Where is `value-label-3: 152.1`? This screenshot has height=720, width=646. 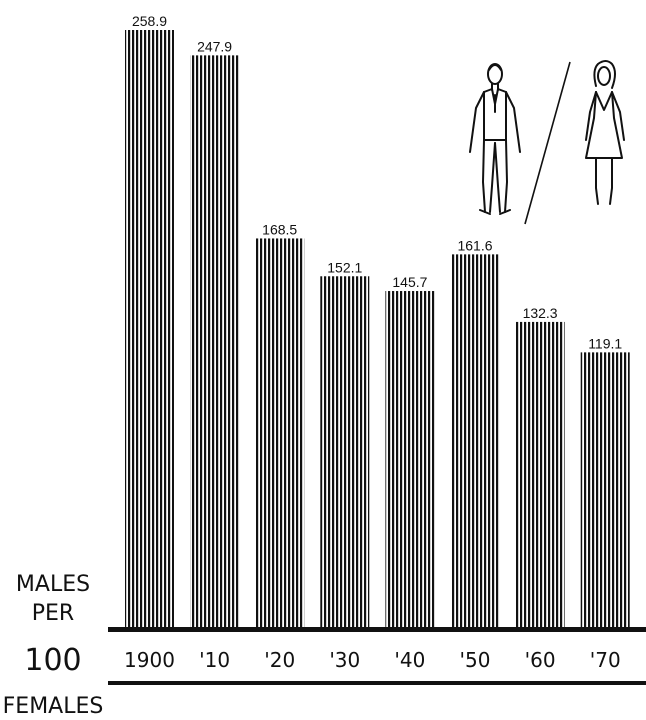
value-label-3: 152.1 is located at coordinates (344, 267).